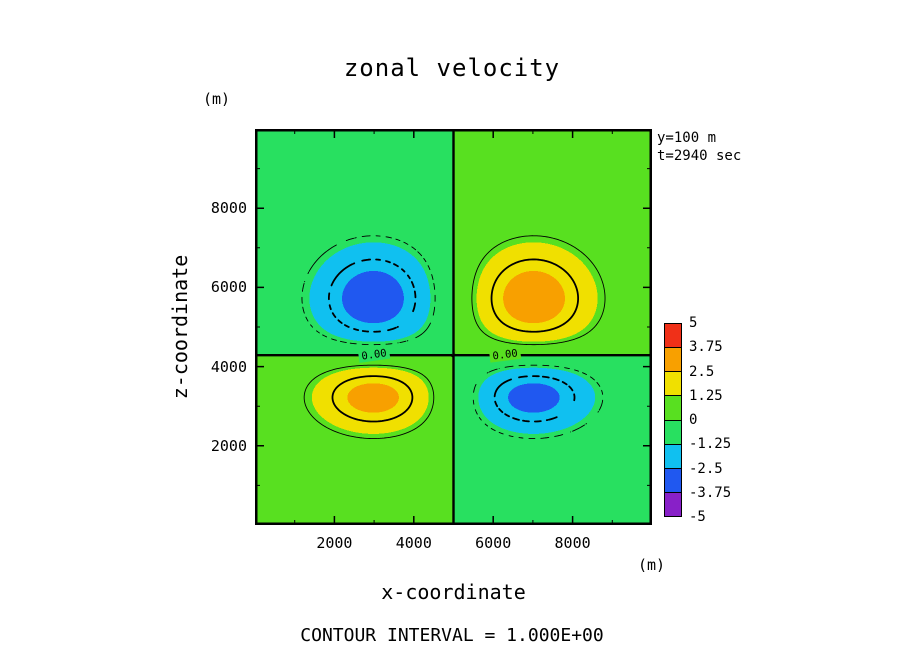 The width and height of the screenshot is (904, 654). What do you see at coordinates (706, 468) in the screenshot?
I see `colorbar-tick-label: -2.5` at bounding box center [706, 468].